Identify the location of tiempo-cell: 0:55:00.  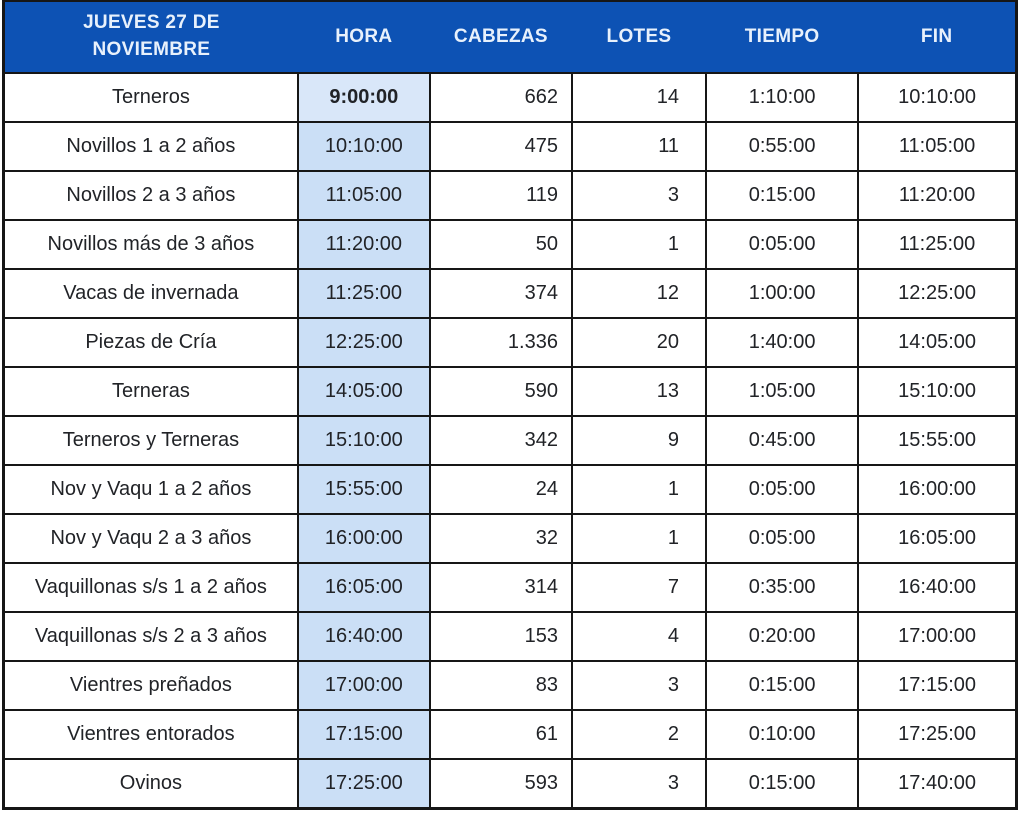
(782, 146).